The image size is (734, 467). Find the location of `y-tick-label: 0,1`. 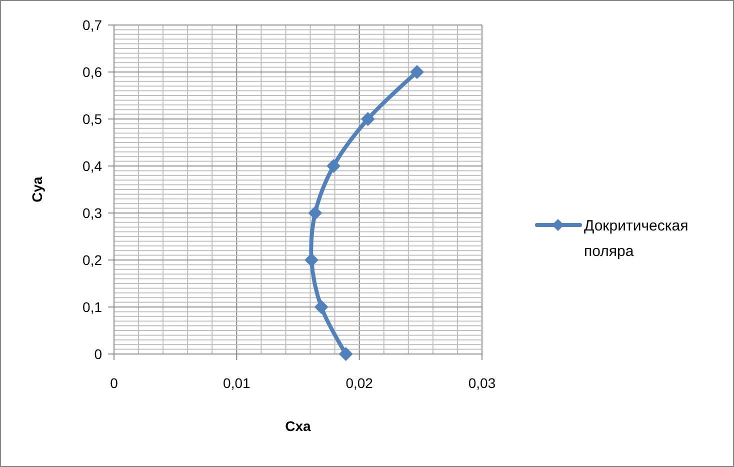

y-tick-label: 0,1 is located at coordinates (92, 306).